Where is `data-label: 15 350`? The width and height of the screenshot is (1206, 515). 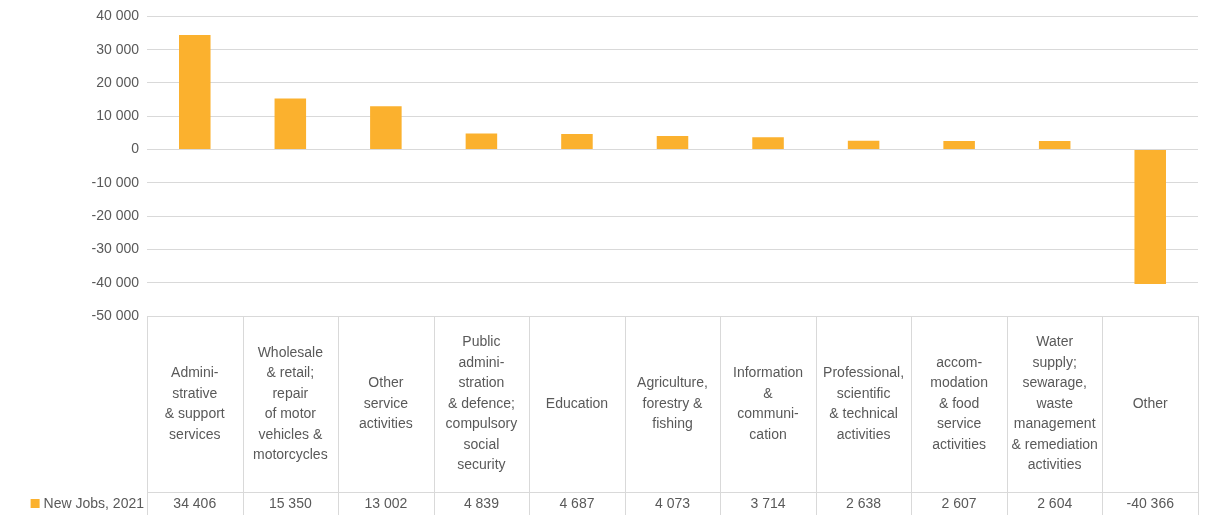
data-label: 15 350 is located at coordinates (290, 502).